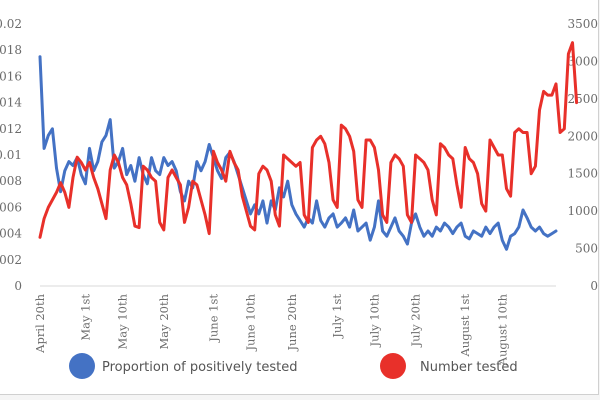 The height and width of the screenshot is (400, 600). What do you see at coordinates (11, 129) in the screenshot?
I see `left-tick-label: 0.012` at bounding box center [11, 129].